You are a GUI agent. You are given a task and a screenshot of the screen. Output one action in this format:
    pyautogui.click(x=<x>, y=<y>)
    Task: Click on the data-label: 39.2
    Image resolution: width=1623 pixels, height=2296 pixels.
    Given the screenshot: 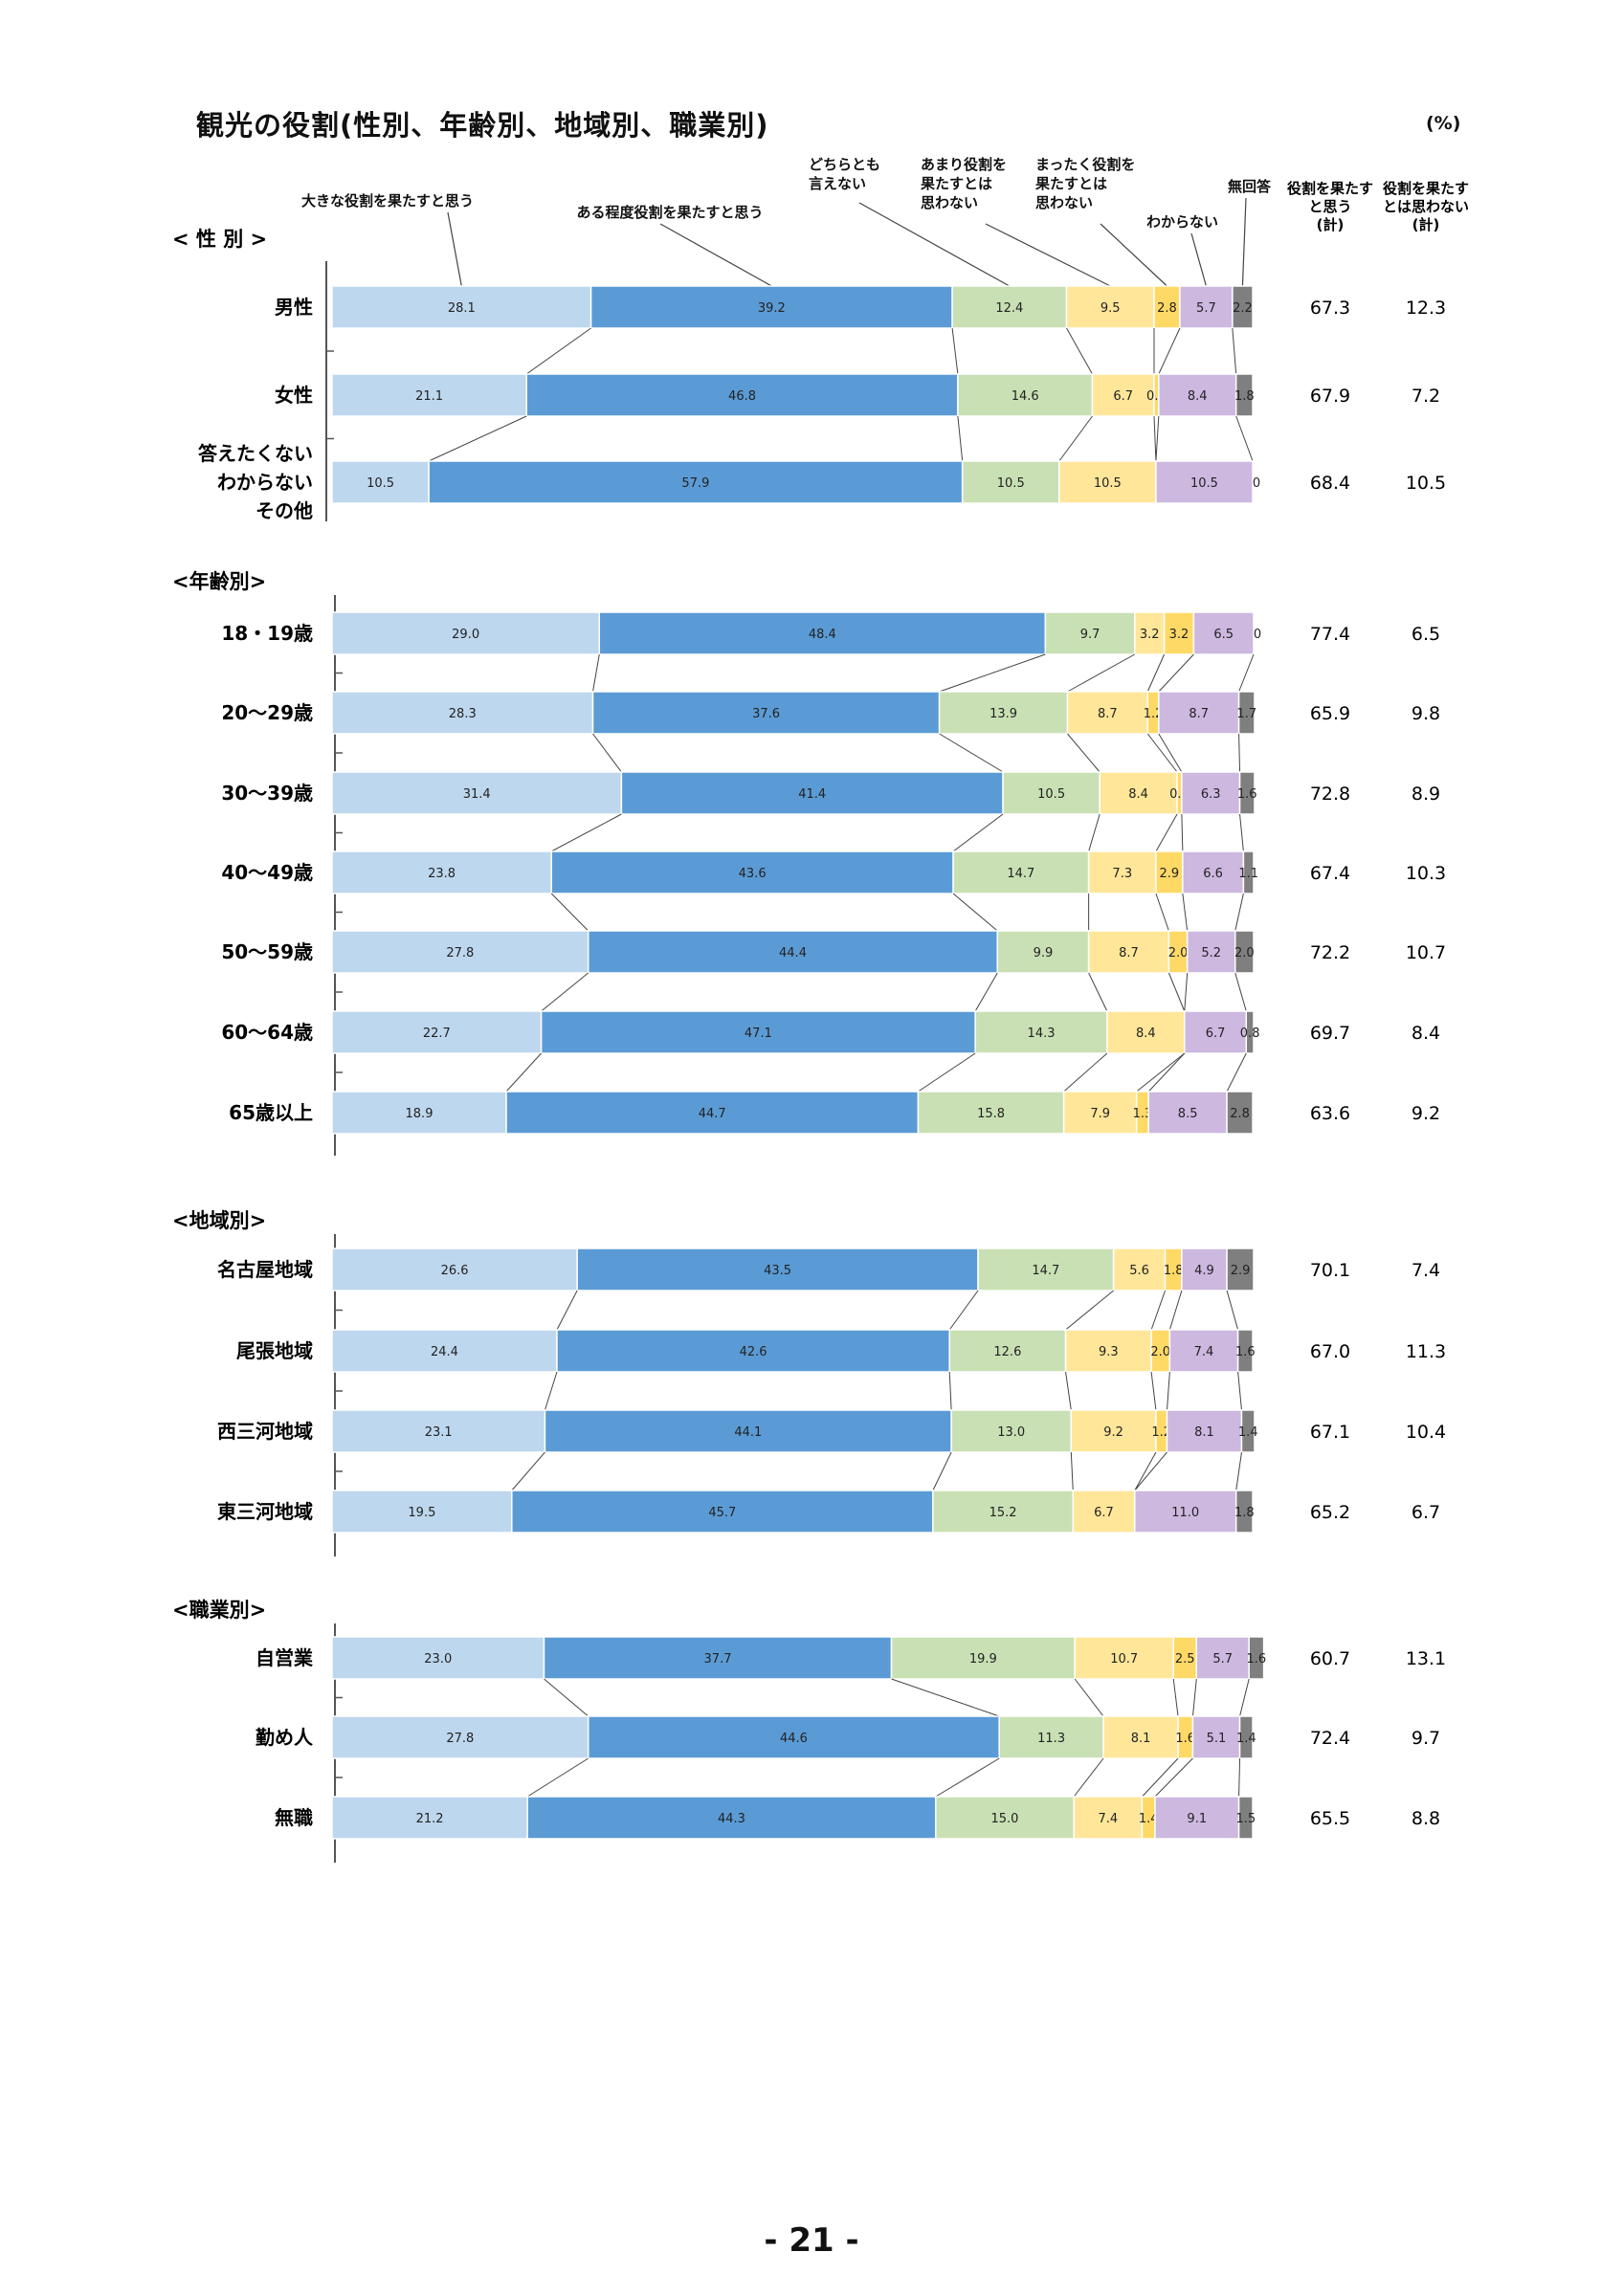 What is the action you would take?
    pyautogui.click(x=772, y=308)
    